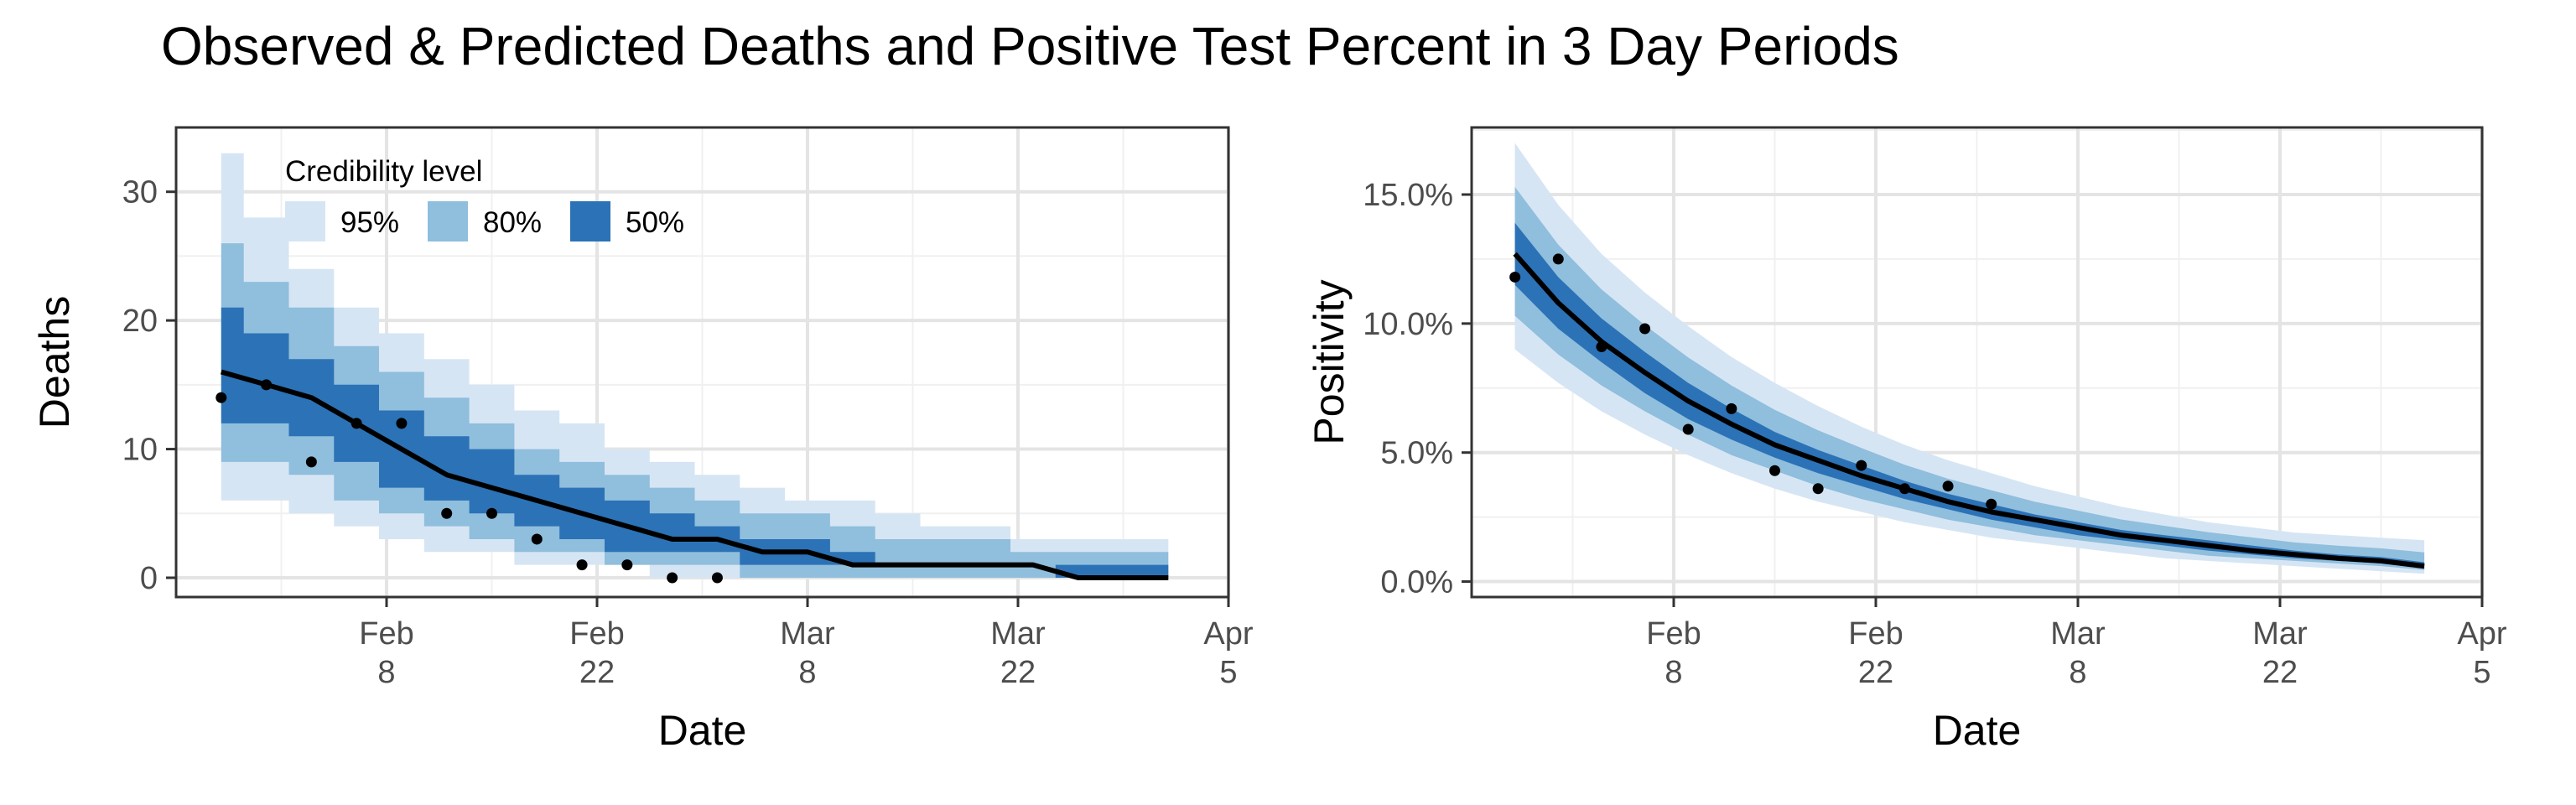 The height and width of the screenshot is (805, 2576). I want to click on legend-label: 95%, so click(369, 222).